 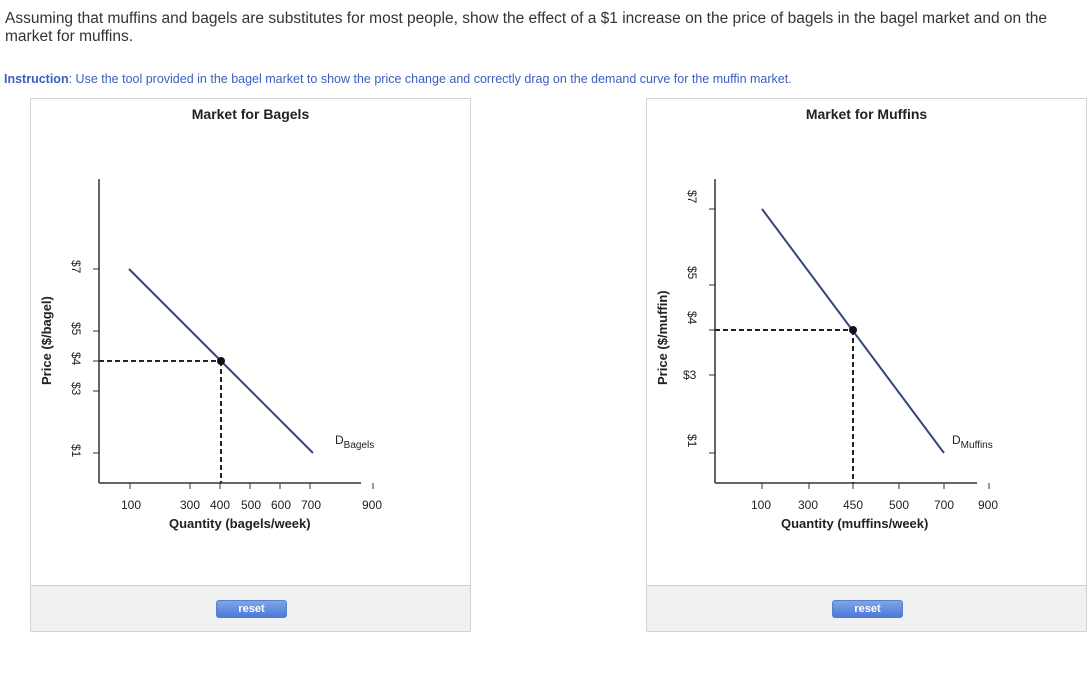 I want to click on muffin-panel-footer: reset, so click(x=866, y=608).